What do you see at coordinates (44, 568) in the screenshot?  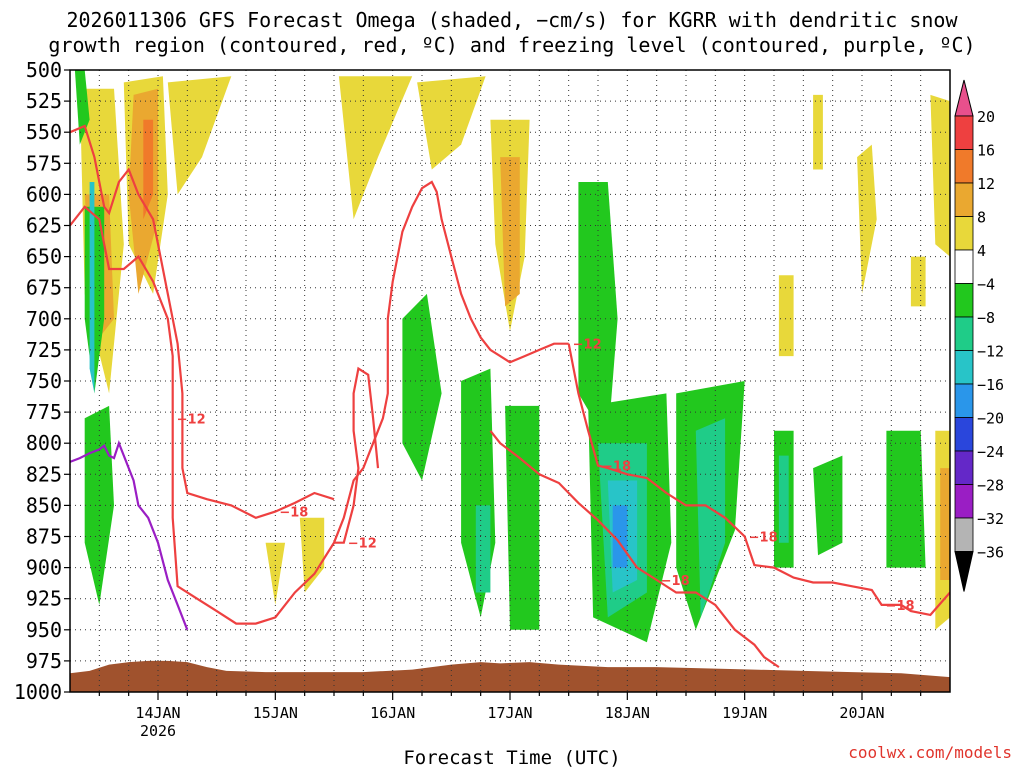 I see `y-tick-label: 900` at bounding box center [44, 568].